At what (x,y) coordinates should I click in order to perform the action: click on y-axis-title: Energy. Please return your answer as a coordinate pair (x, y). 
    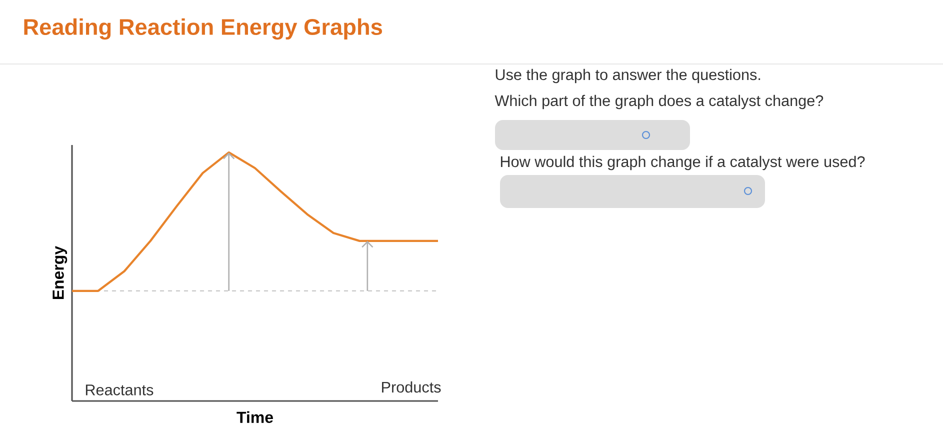
    Looking at the image, I should click on (60, 273).